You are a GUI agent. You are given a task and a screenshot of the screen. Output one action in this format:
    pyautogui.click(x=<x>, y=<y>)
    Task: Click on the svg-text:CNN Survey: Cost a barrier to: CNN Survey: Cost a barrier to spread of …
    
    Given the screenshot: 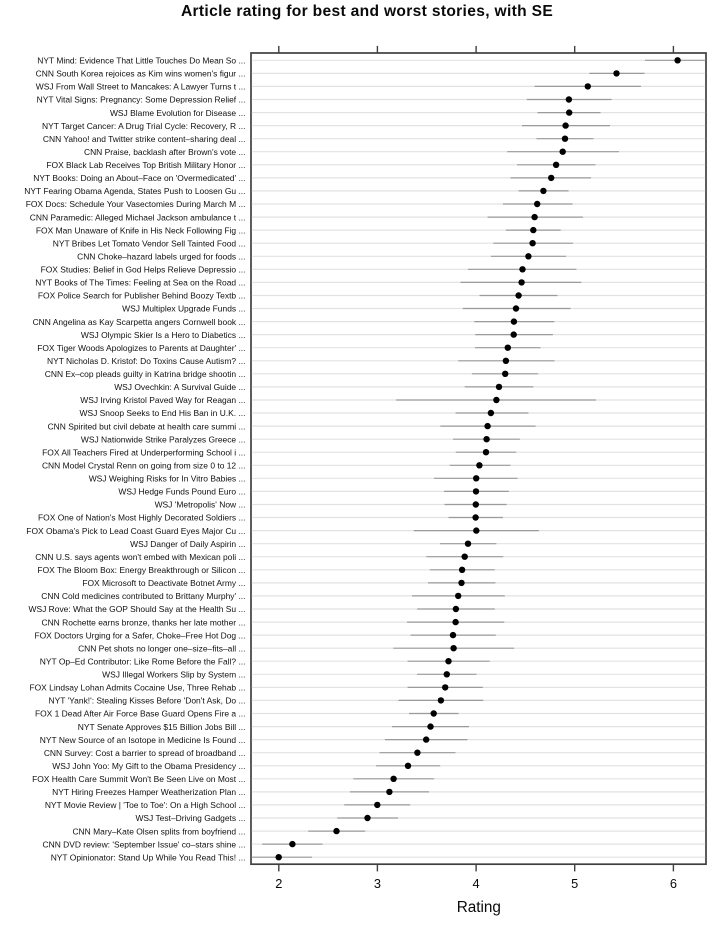 What is the action you would take?
    pyautogui.click(x=145, y=753)
    